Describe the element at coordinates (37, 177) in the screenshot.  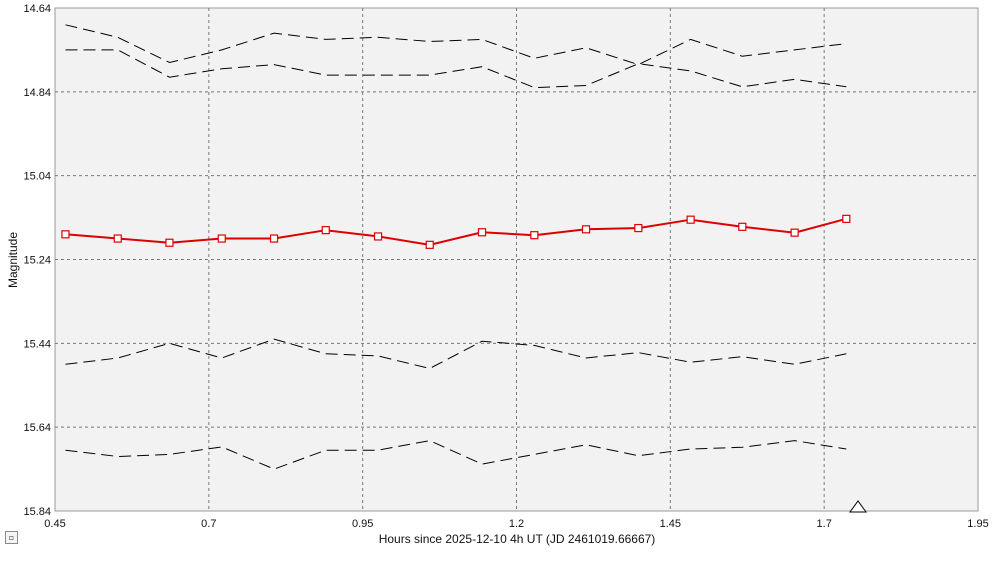
I see `y-tick-label: 15.04` at that location.